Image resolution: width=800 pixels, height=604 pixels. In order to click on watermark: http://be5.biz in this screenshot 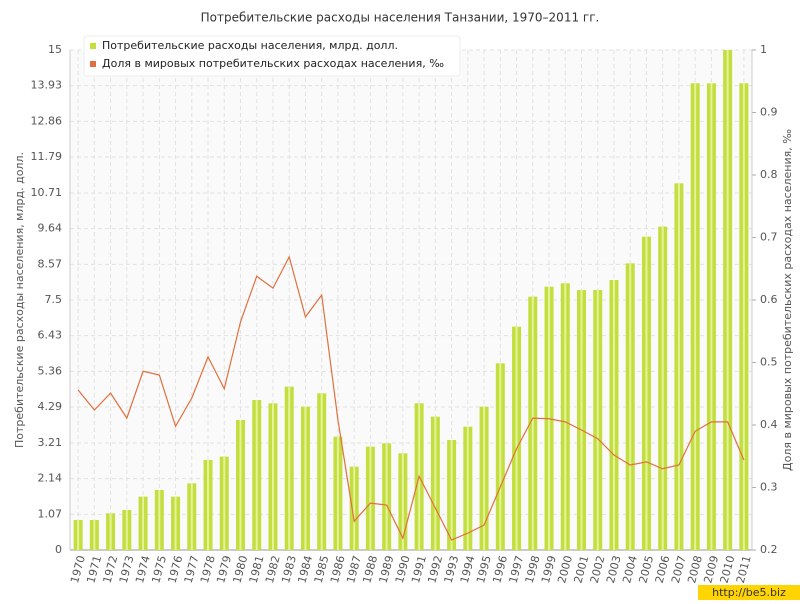, I will do `click(749, 592)`.